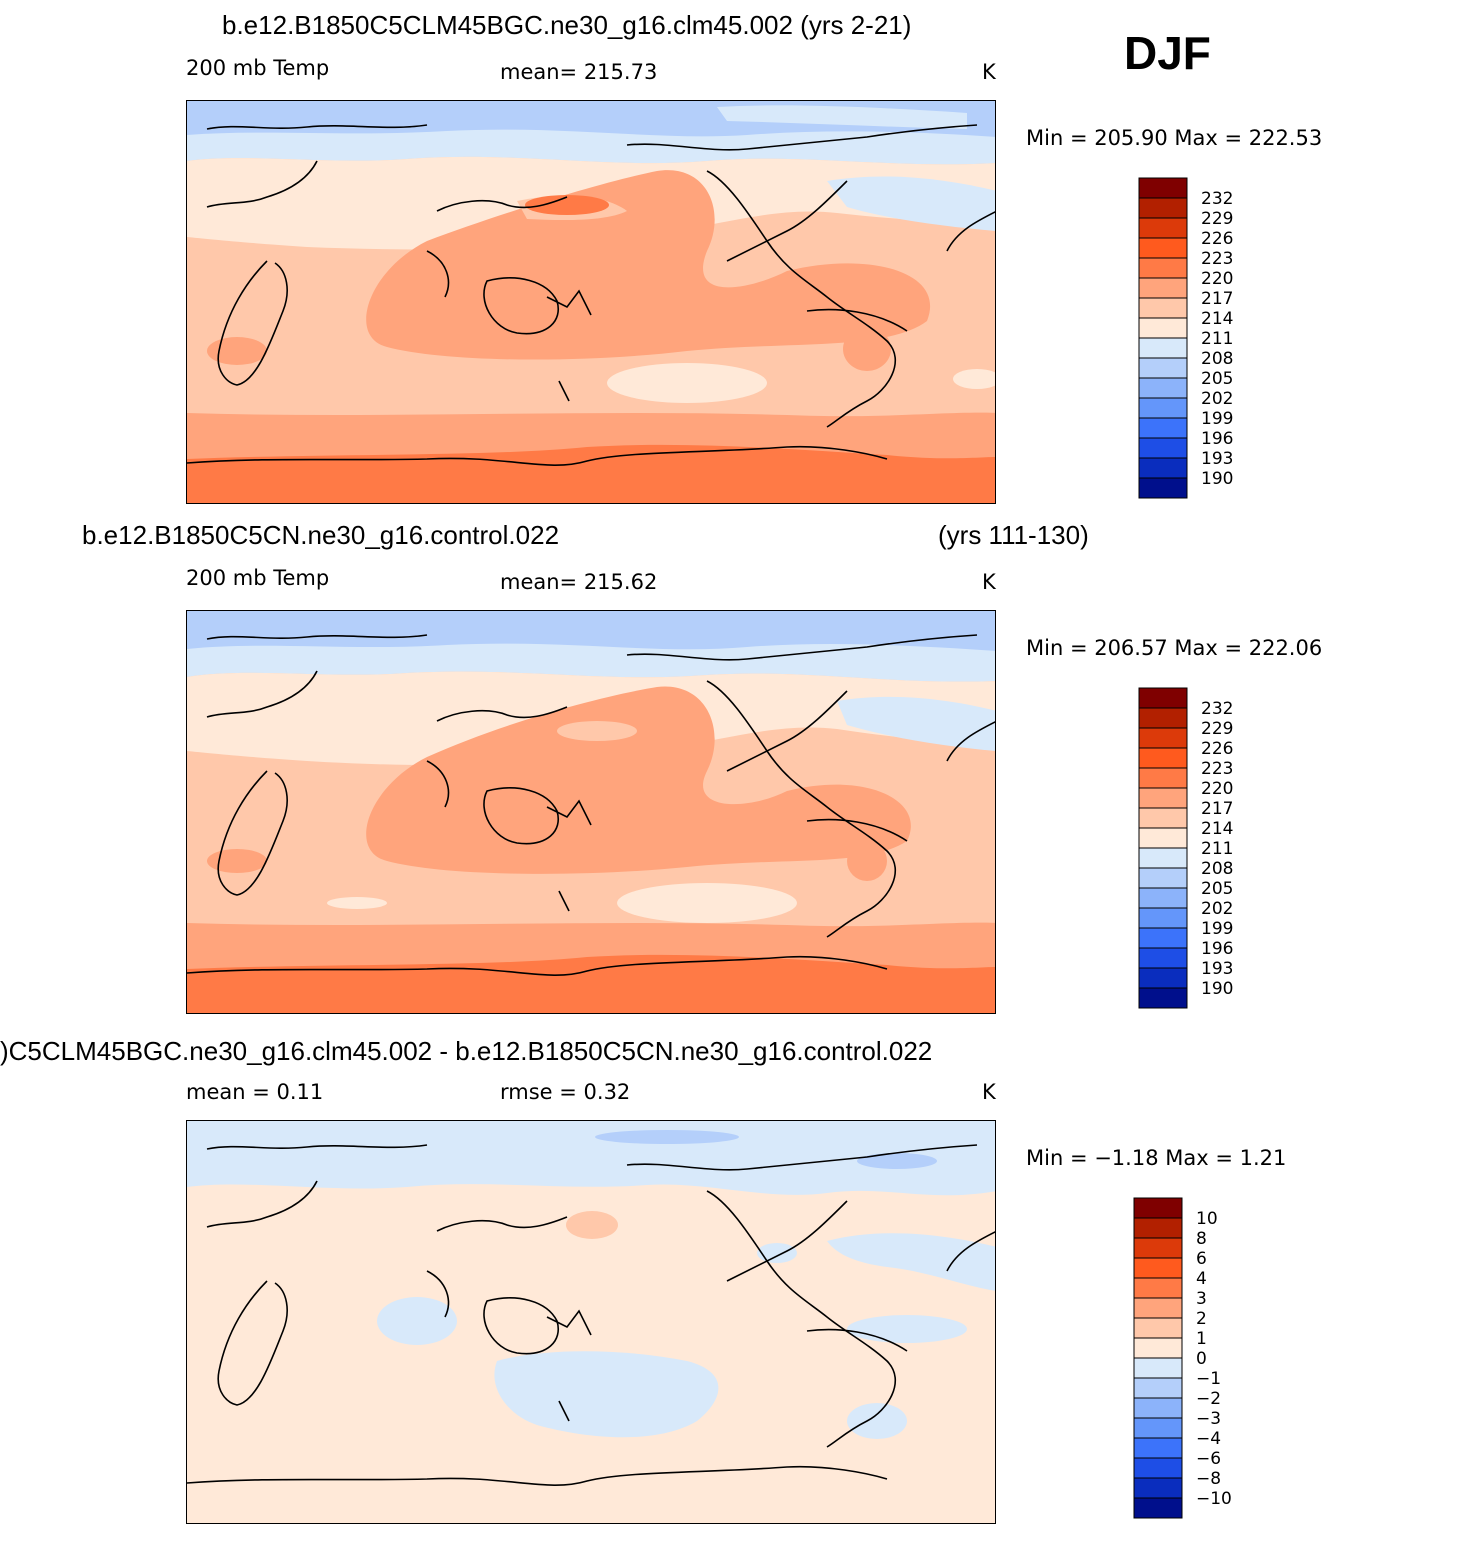  What do you see at coordinates (1174, 138) in the screenshot?
I see `panel-top-minmax: Min = 205.90 Max = 222.53` at bounding box center [1174, 138].